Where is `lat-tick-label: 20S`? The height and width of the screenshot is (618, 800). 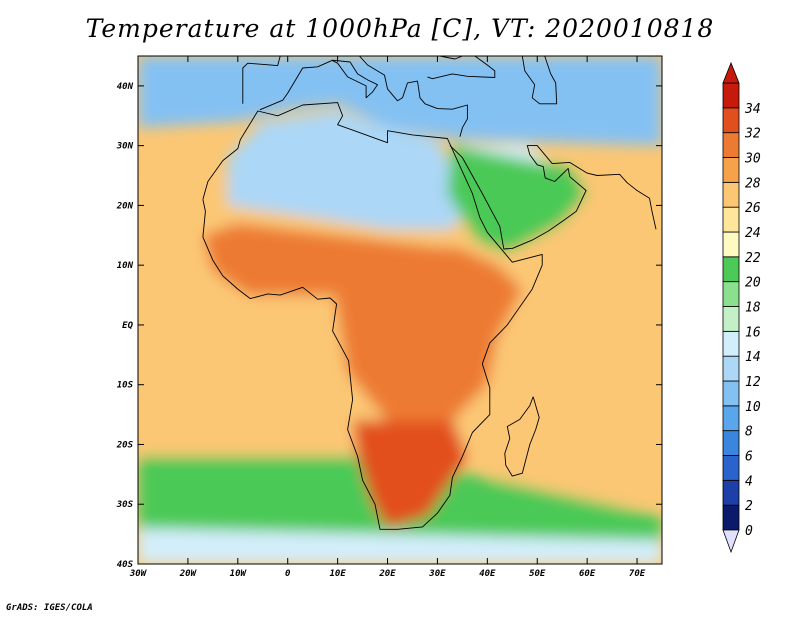
lat-tick-label: 20S is located at coordinates (125, 445).